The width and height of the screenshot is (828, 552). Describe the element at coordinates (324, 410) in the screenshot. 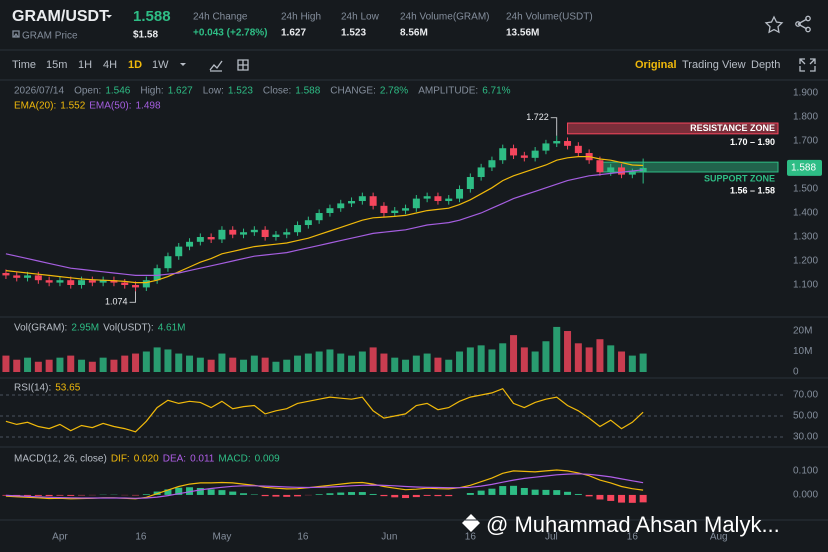

I see `rsi-line` at that location.